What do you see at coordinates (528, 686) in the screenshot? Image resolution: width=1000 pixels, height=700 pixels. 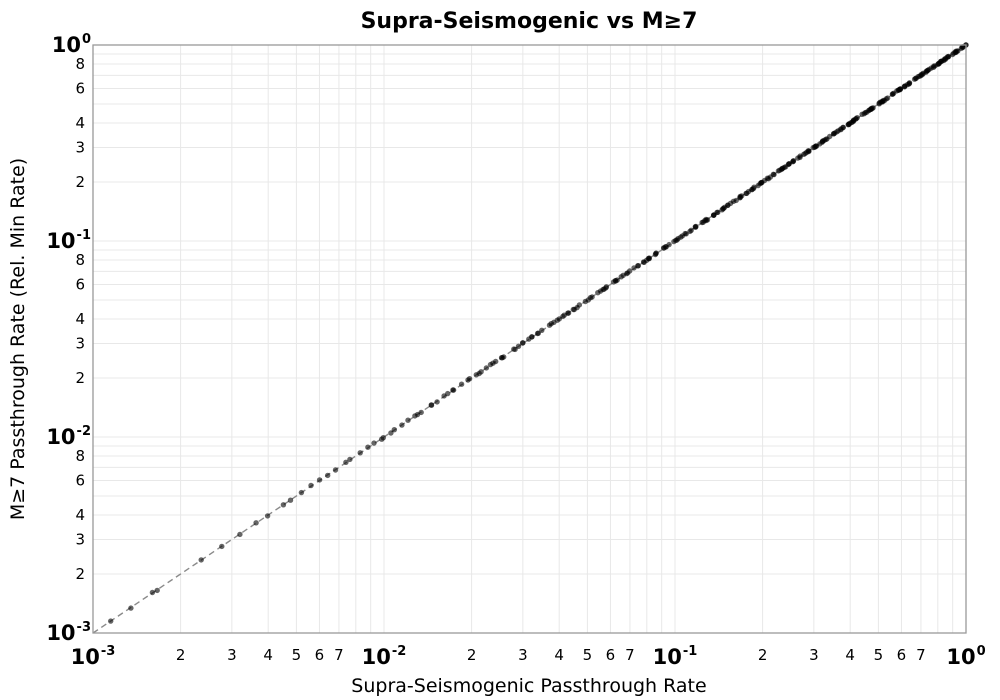 I see `x-axis-label: Supra-Seismogenic Passthrough Rate` at bounding box center [528, 686].